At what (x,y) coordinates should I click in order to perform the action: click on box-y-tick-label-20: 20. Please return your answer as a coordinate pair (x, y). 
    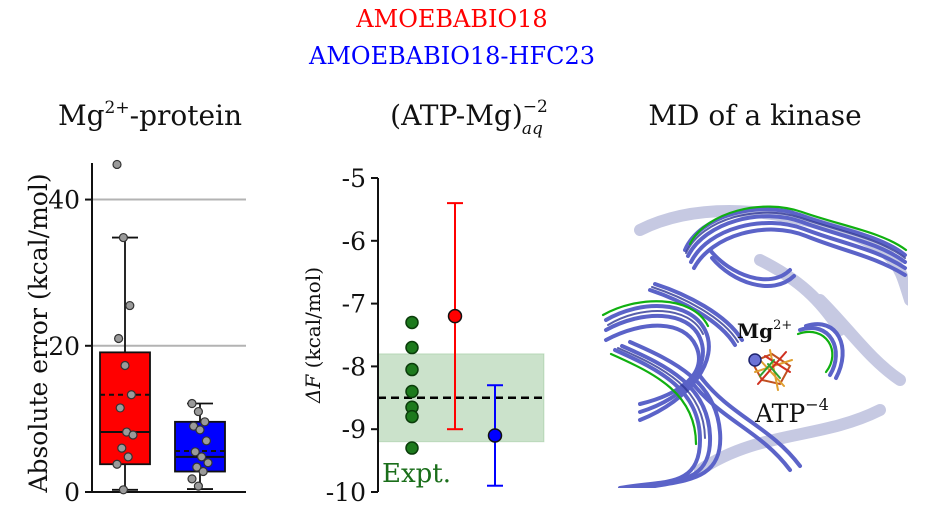
    Looking at the image, I should click on (64, 346).